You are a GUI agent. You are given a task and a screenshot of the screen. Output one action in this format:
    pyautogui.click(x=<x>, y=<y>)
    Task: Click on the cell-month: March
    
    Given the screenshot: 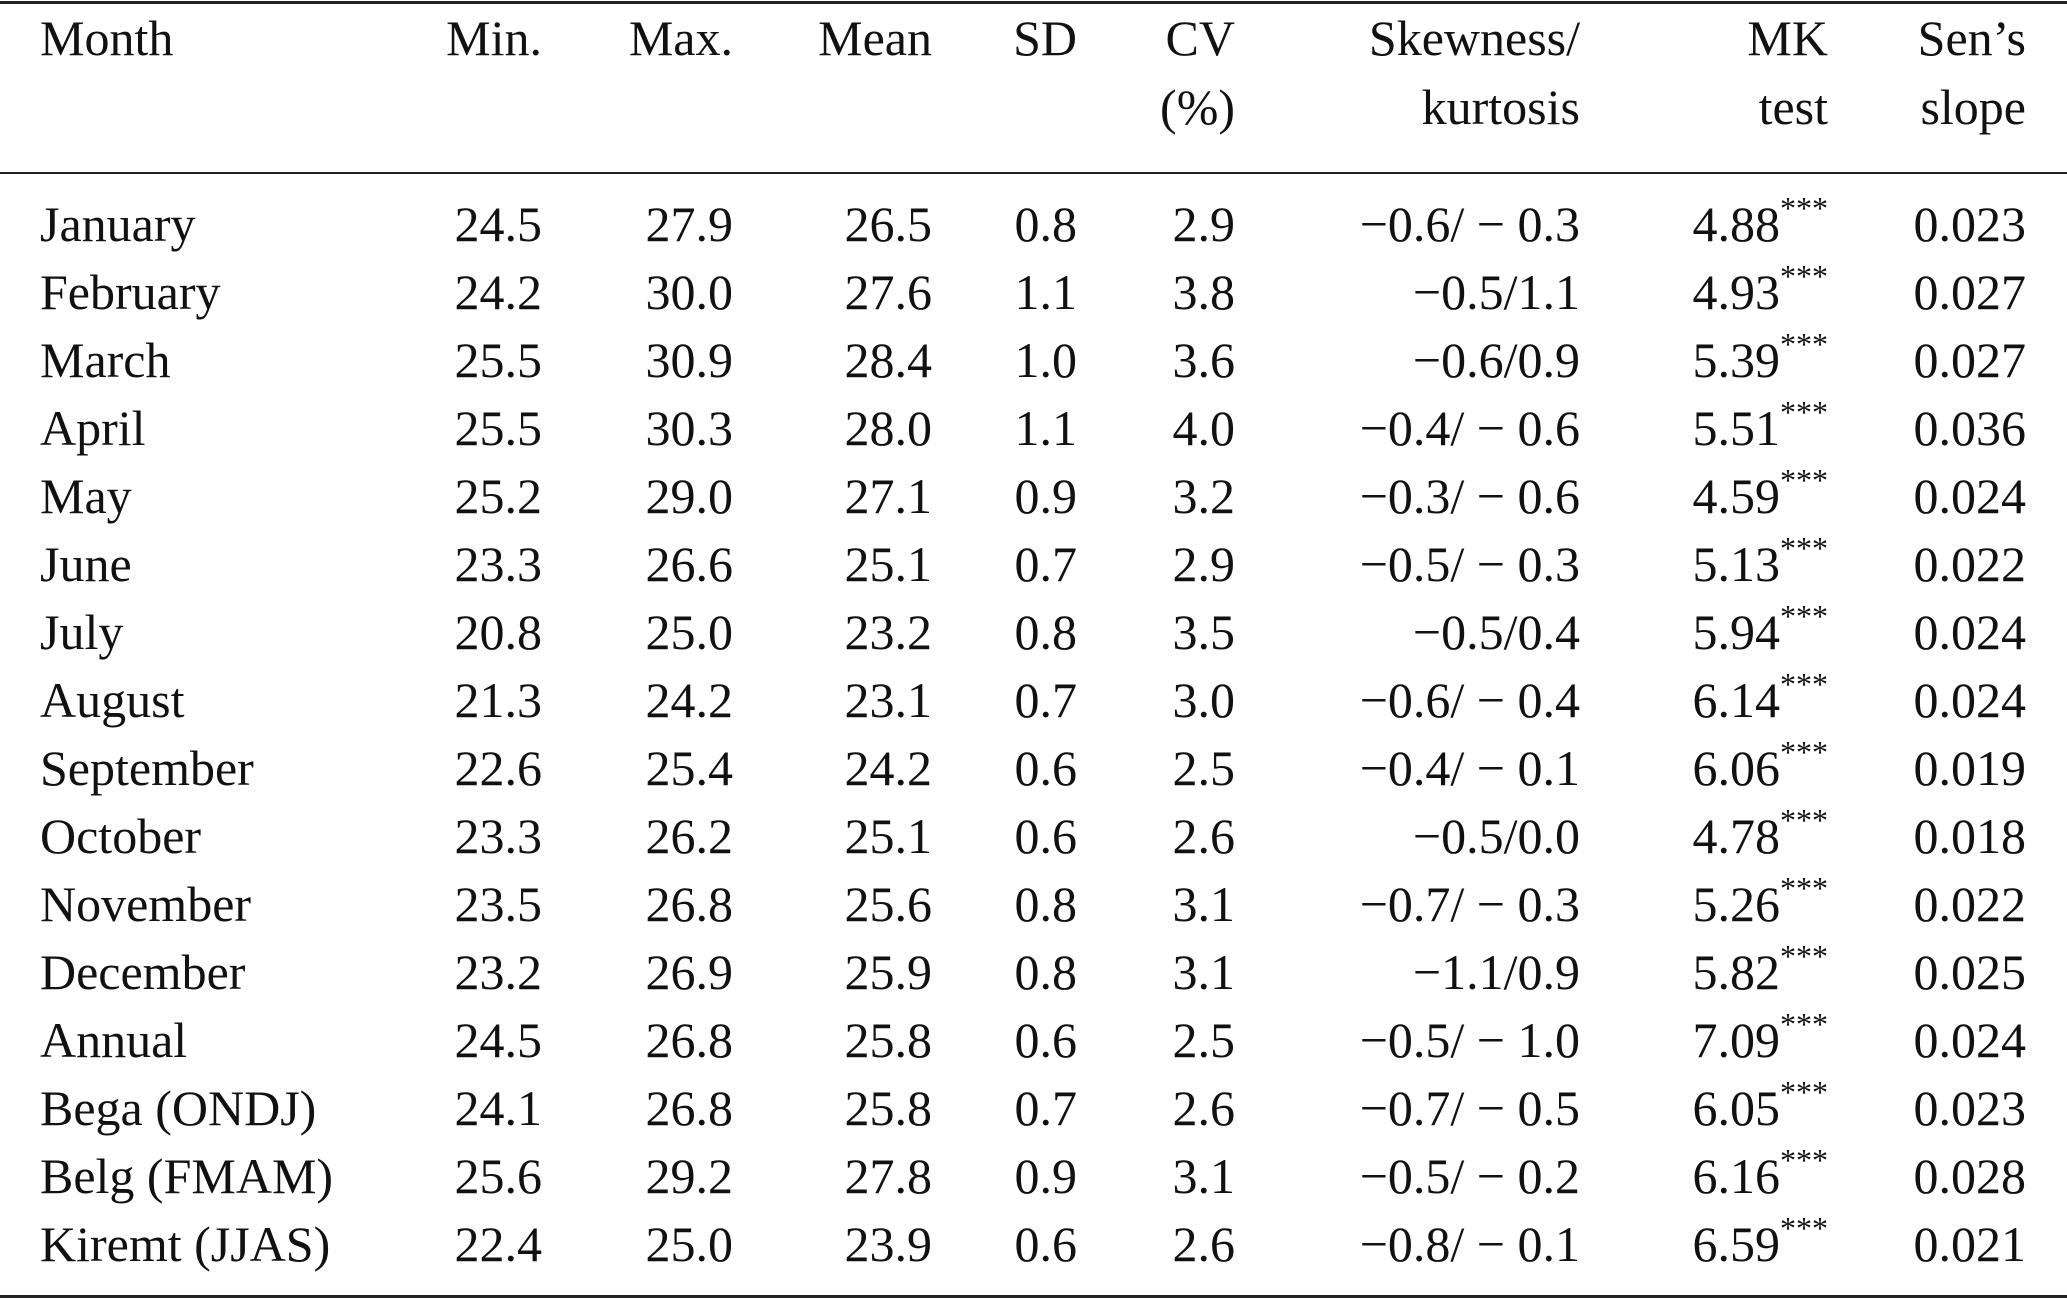 What is the action you would take?
    pyautogui.click(x=105, y=360)
    